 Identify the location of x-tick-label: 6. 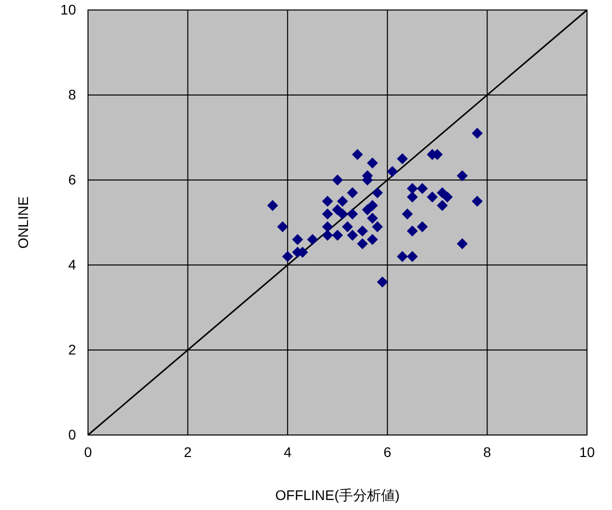
(388, 452).